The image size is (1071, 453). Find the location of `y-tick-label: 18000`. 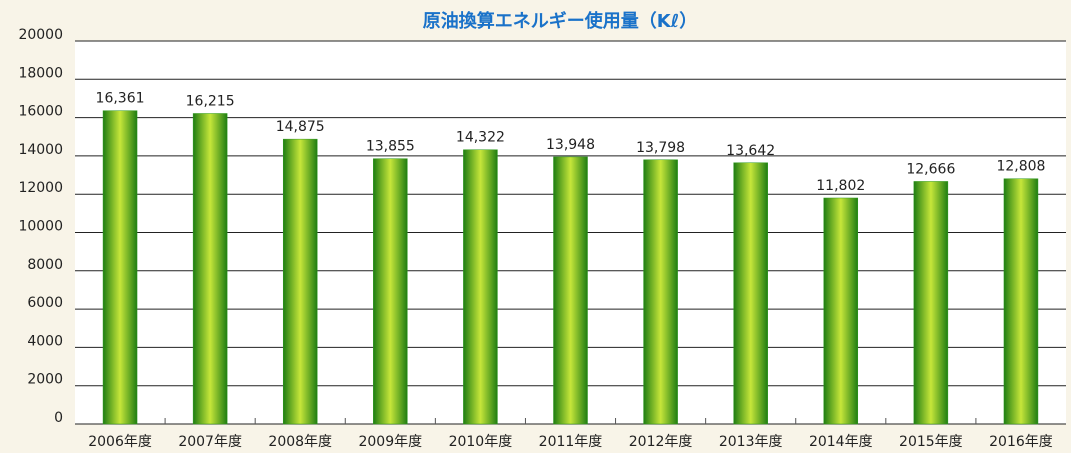

y-tick-label: 18000 is located at coordinates (40, 73).